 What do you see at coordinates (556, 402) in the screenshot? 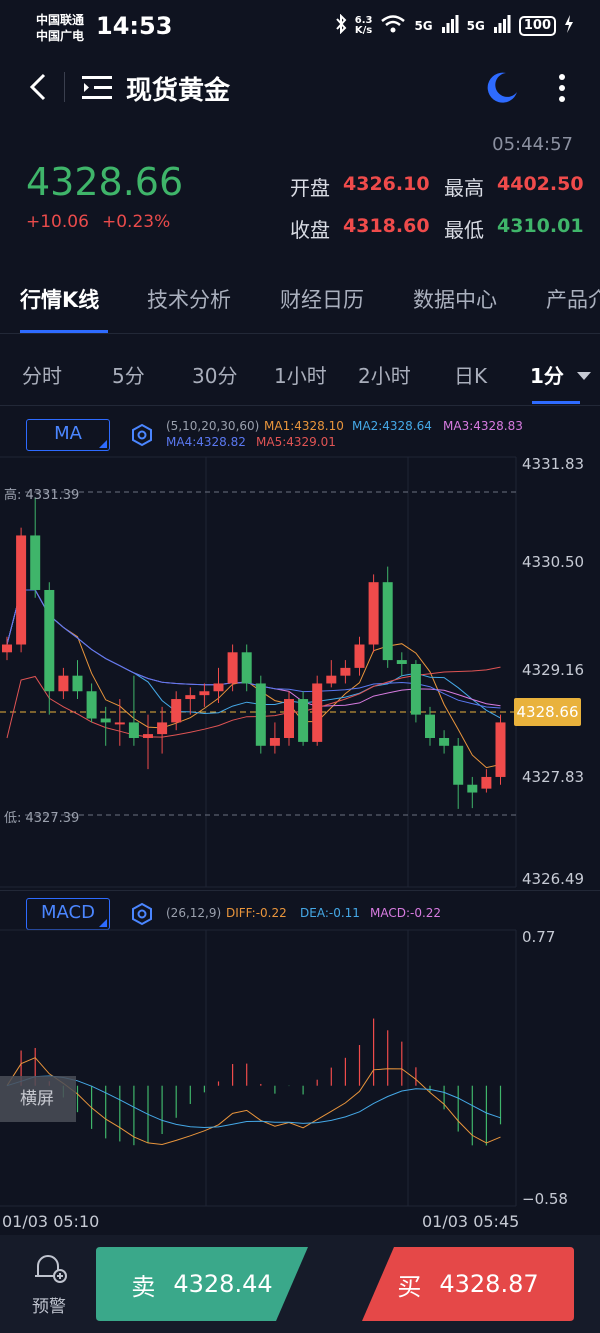
I see `period-active-indicator` at bounding box center [556, 402].